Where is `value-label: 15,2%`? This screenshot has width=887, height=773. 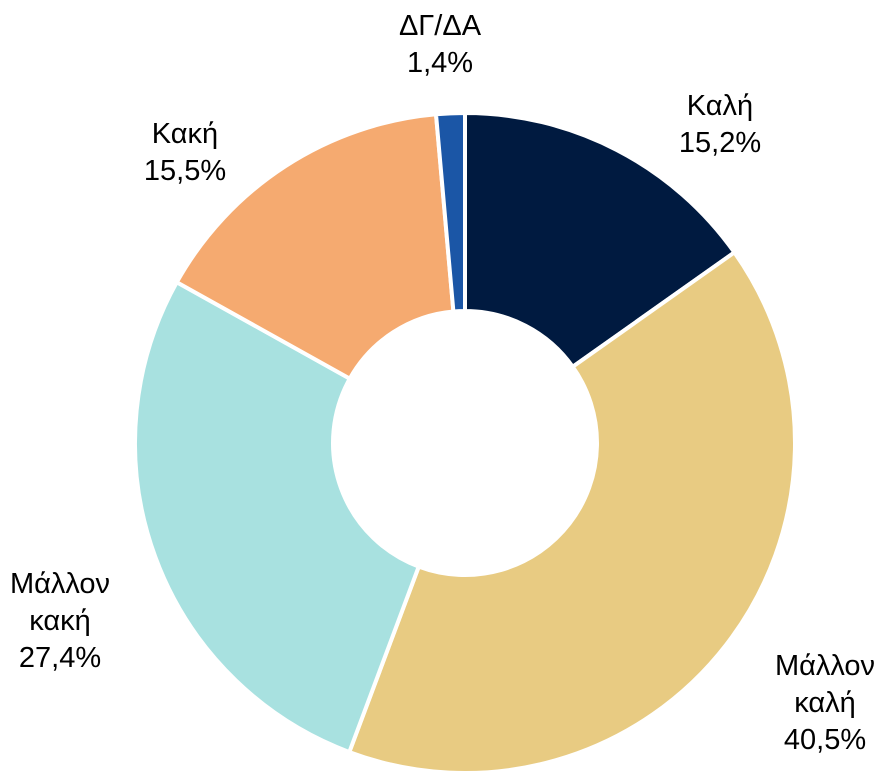 value-label: 15,2% is located at coordinates (720, 143).